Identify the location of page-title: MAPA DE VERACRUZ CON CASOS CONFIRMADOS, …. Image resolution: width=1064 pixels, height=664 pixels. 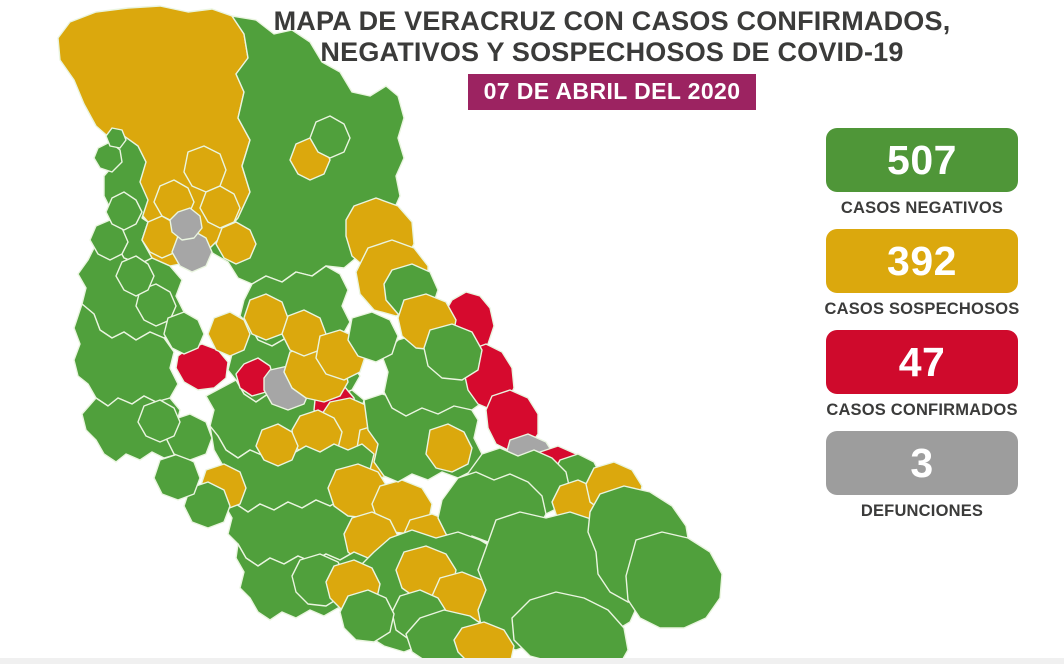
(612, 58).